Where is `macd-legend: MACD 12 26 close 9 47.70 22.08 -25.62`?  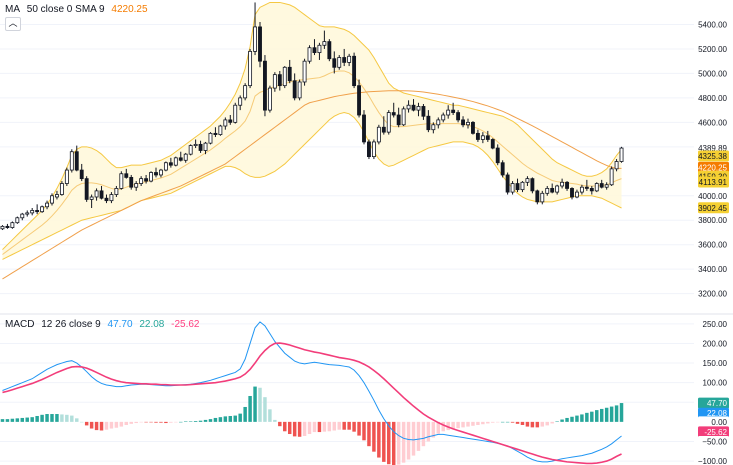
macd-legend: MACD 12 26 close 9 47.70 22.08 -25.62 is located at coordinates (104, 324).